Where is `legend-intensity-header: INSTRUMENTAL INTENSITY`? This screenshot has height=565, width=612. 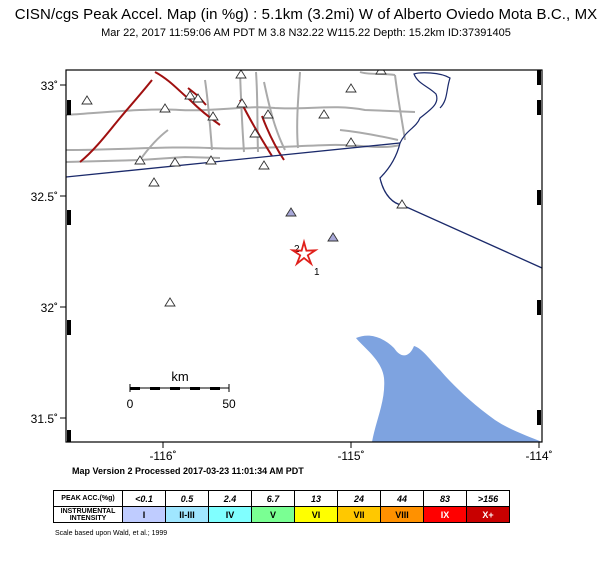 legend-intensity-header: INSTRUMENTAL INTENSITY is located at coordinates (88, 514).